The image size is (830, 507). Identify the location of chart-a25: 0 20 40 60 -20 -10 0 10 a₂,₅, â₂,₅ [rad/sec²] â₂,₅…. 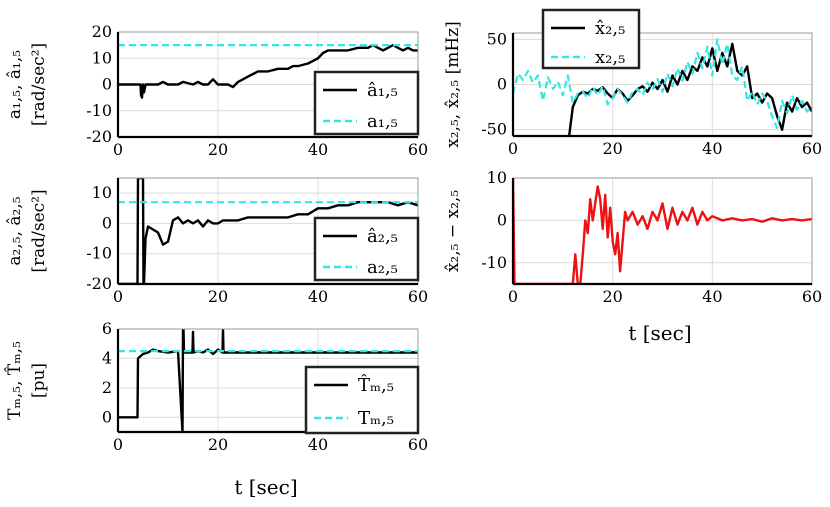
(216, 241).